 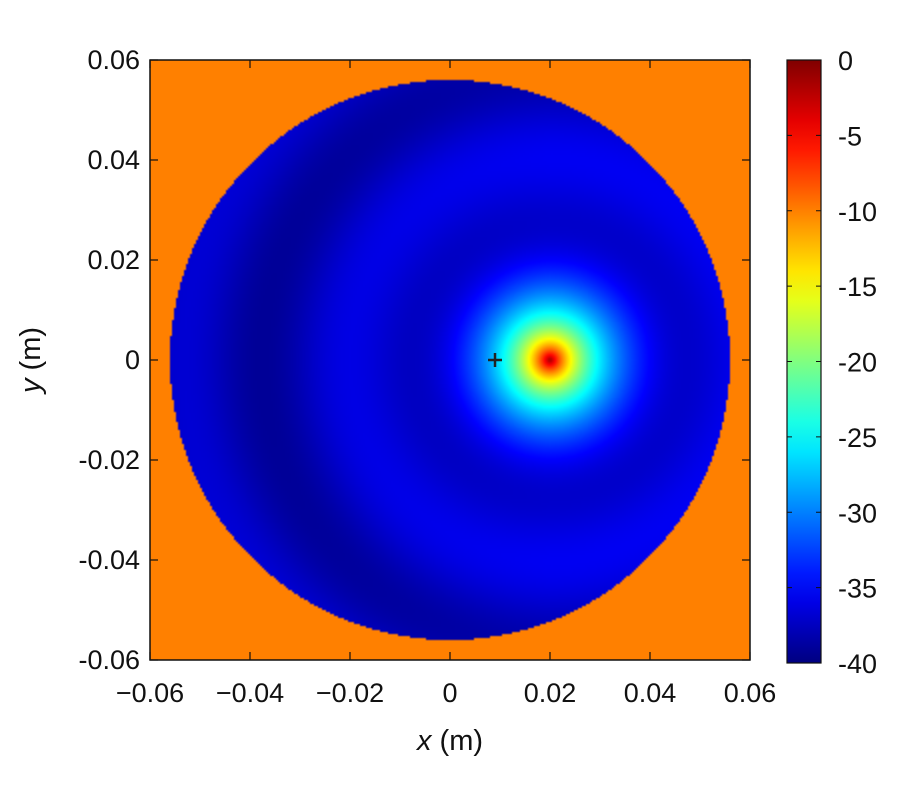 What do you see at coordinates (857, 664) in the screenshot?
I see `colorbar-tick-label: -40` at bounding box center [857, 664].